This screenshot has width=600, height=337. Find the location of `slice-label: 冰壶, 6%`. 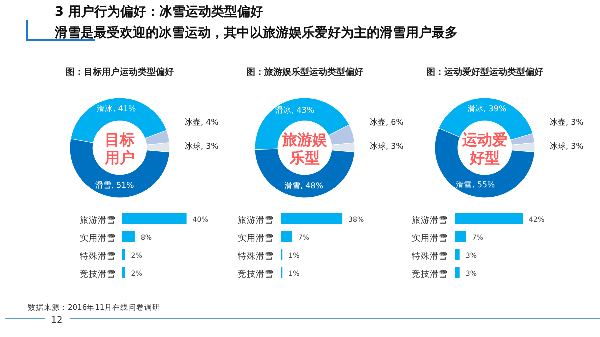

slice-label: 冰壶, 6% is located at coordinates (387, 122).